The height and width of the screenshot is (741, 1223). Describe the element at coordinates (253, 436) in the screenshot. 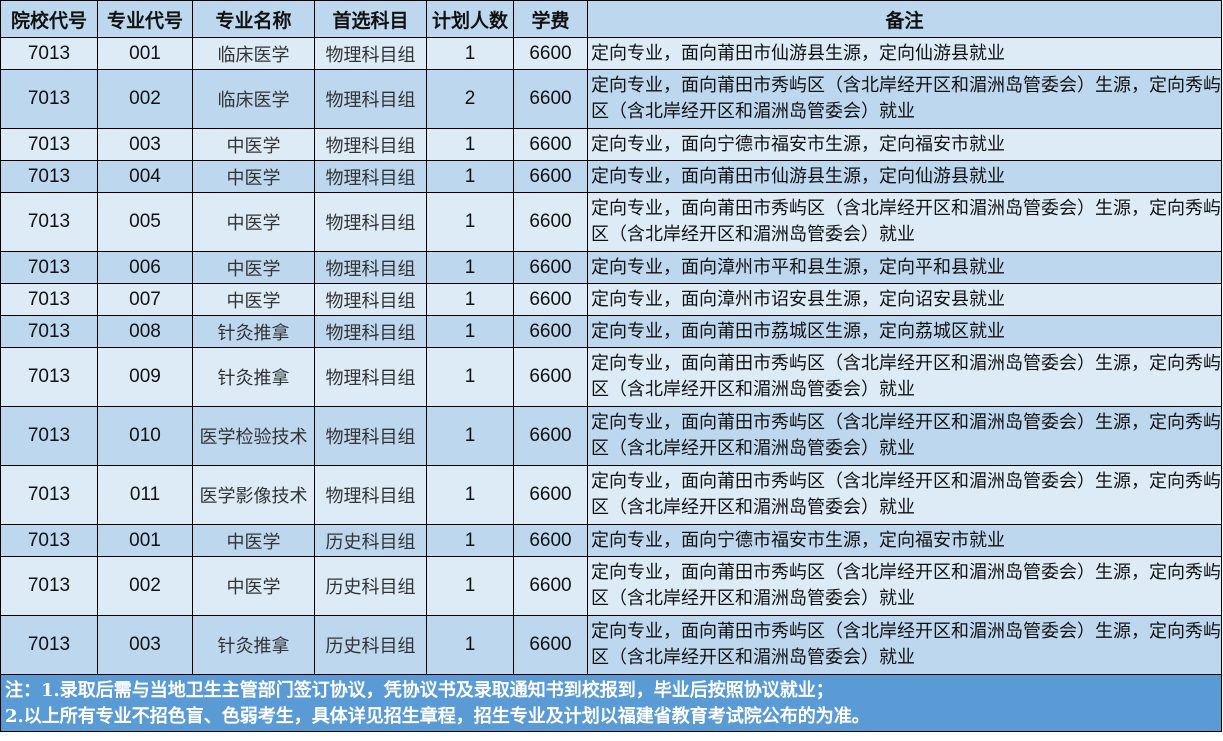

I see `cell-major-name: 医学检验技术` at that location.